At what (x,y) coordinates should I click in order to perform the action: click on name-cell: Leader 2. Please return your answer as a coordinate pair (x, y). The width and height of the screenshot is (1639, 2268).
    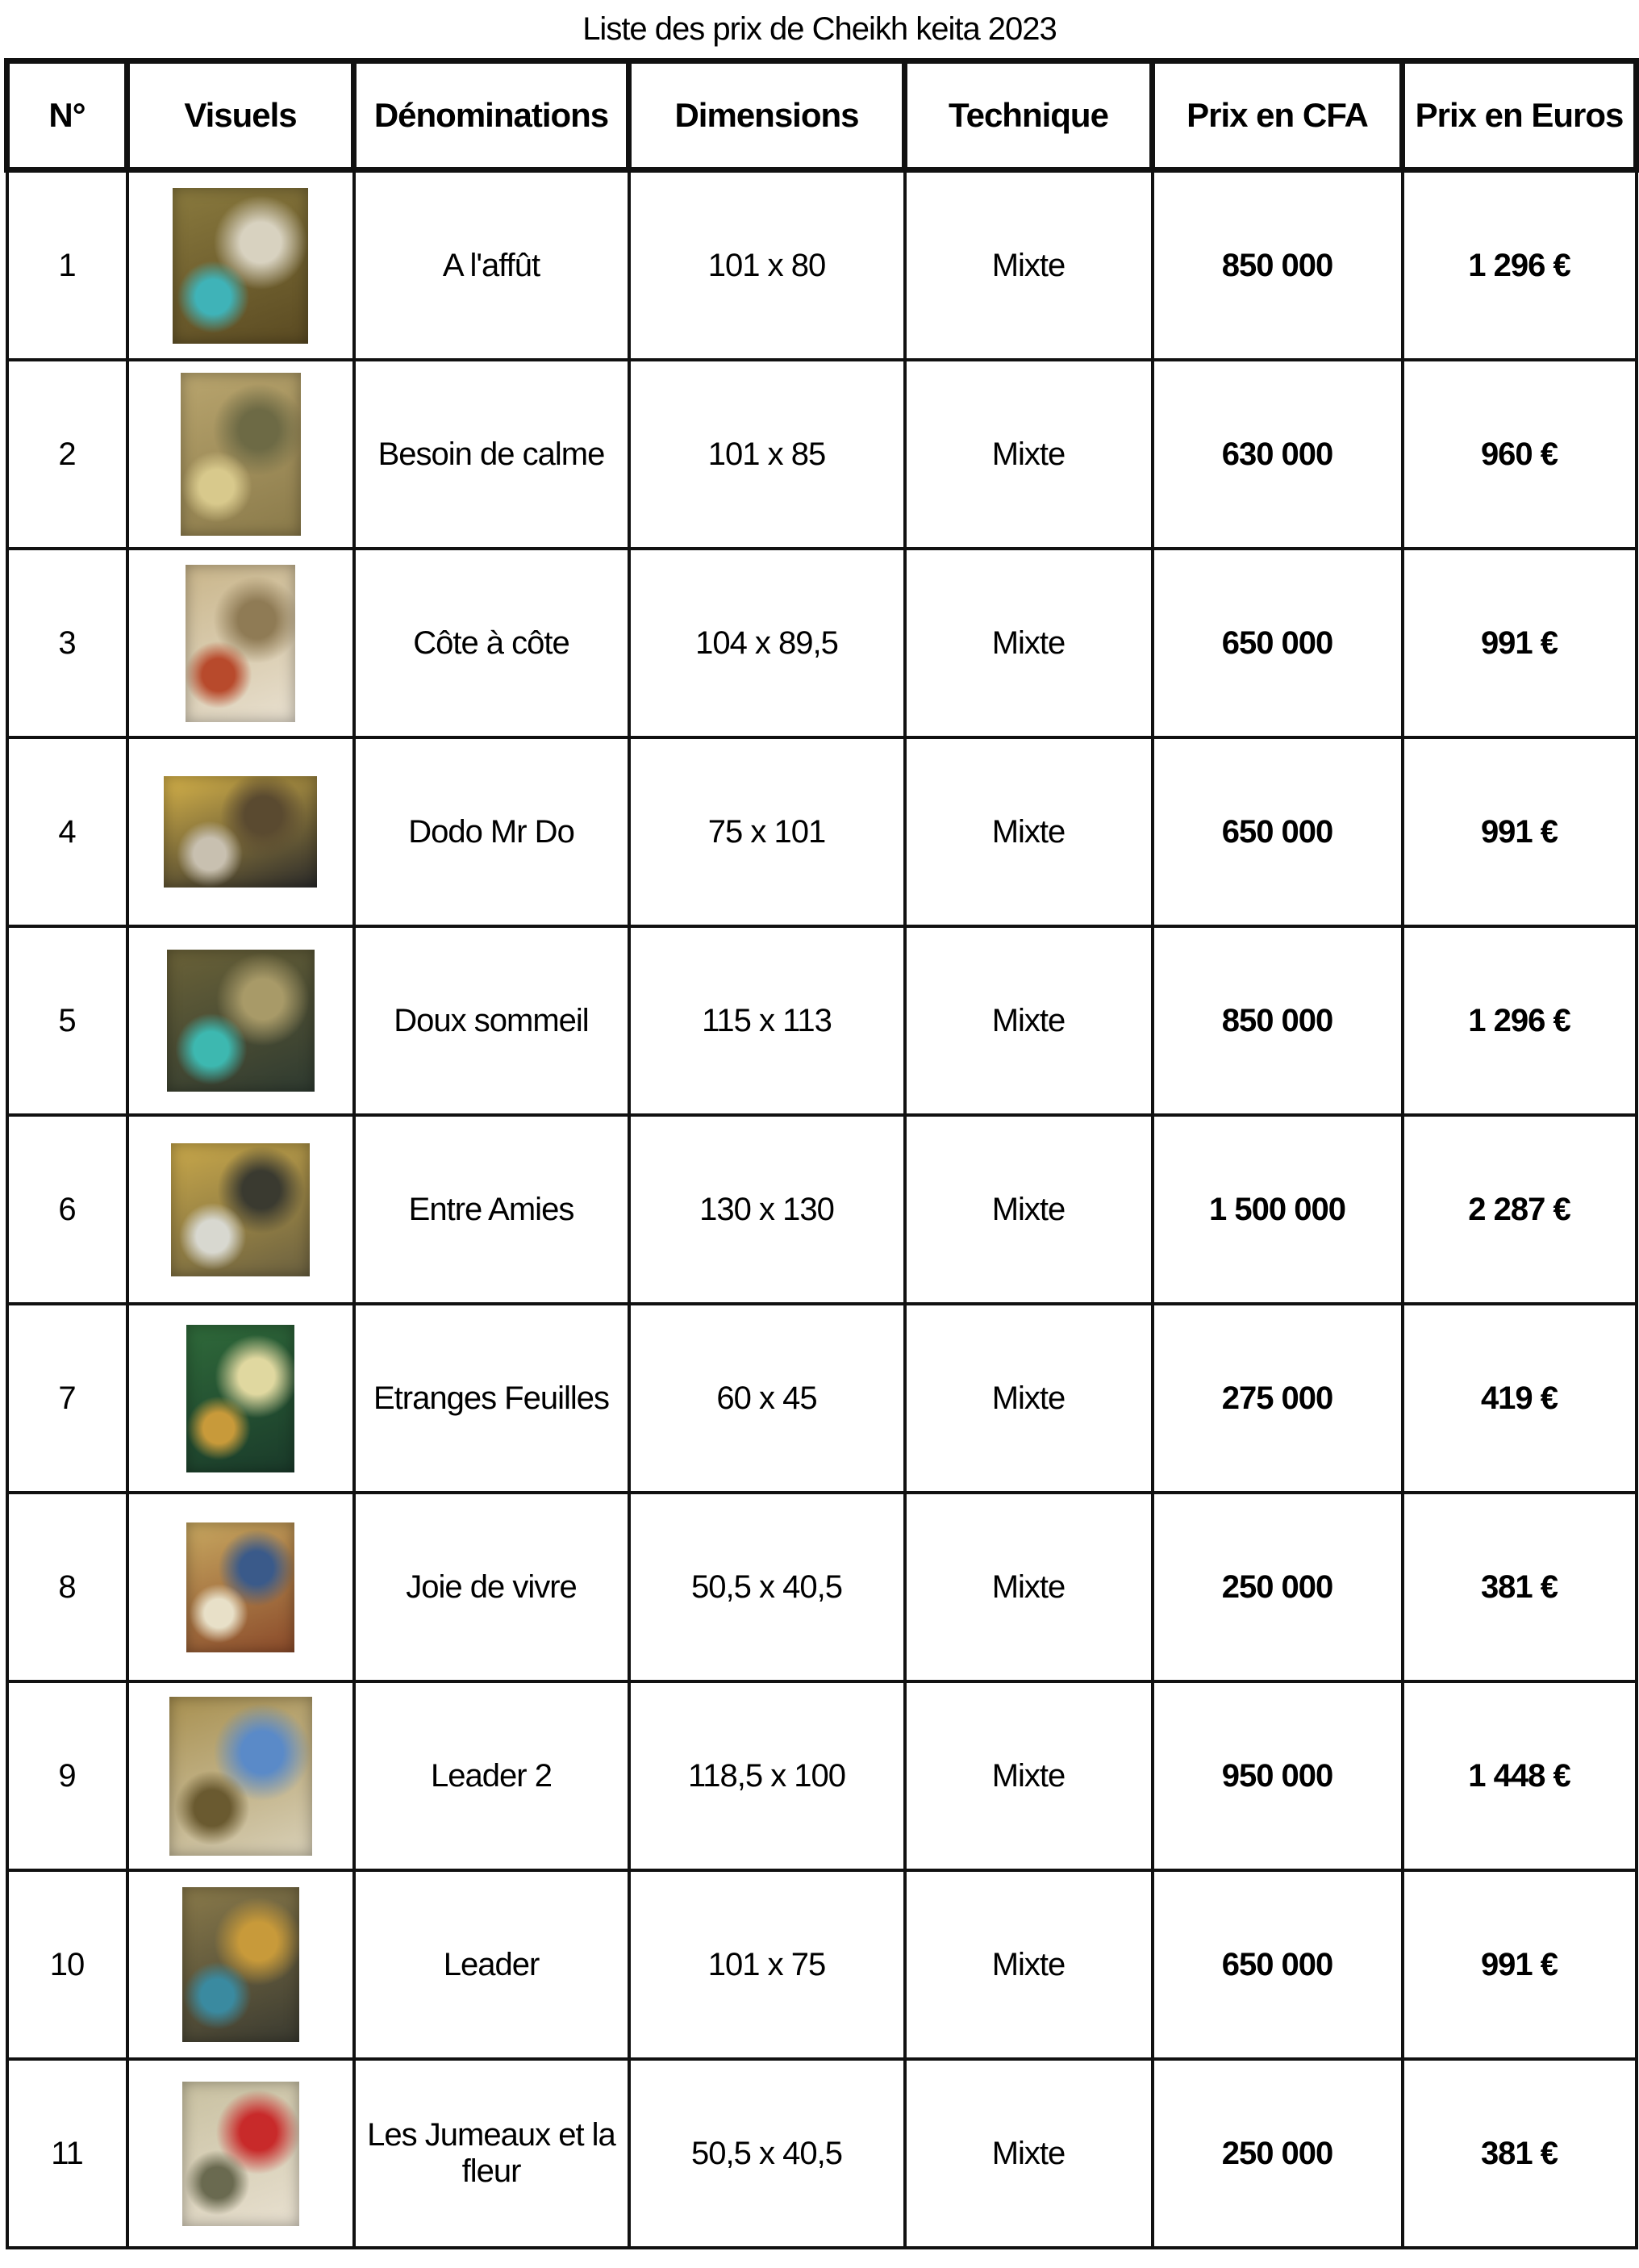
    Looking at the image, I should click on (491, 1776).